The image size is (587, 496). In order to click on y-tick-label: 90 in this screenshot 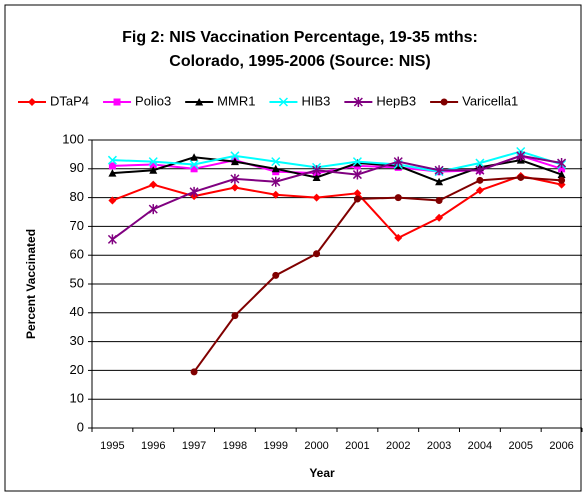, I will do `click(77, 167)`.